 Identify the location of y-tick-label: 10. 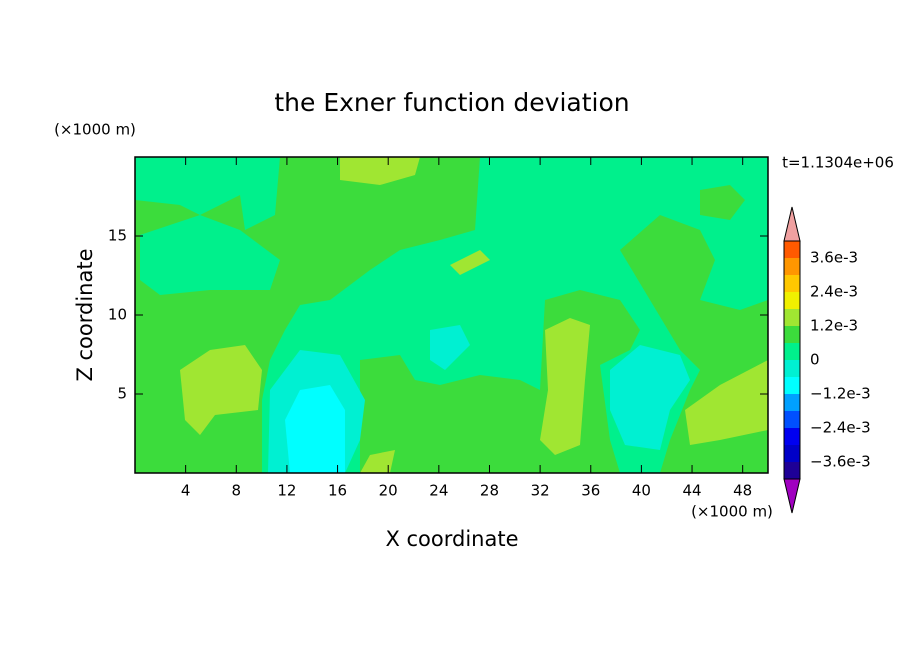
(117, 315).